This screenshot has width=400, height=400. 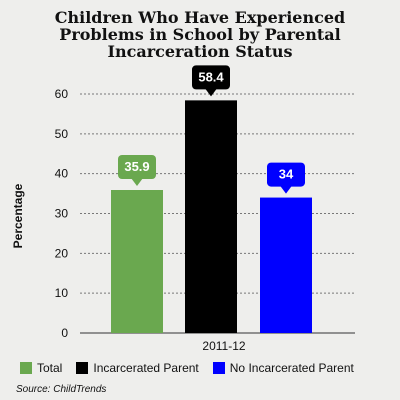 I want to click on data-label-total: 35.9, so click(x=137, y=170).